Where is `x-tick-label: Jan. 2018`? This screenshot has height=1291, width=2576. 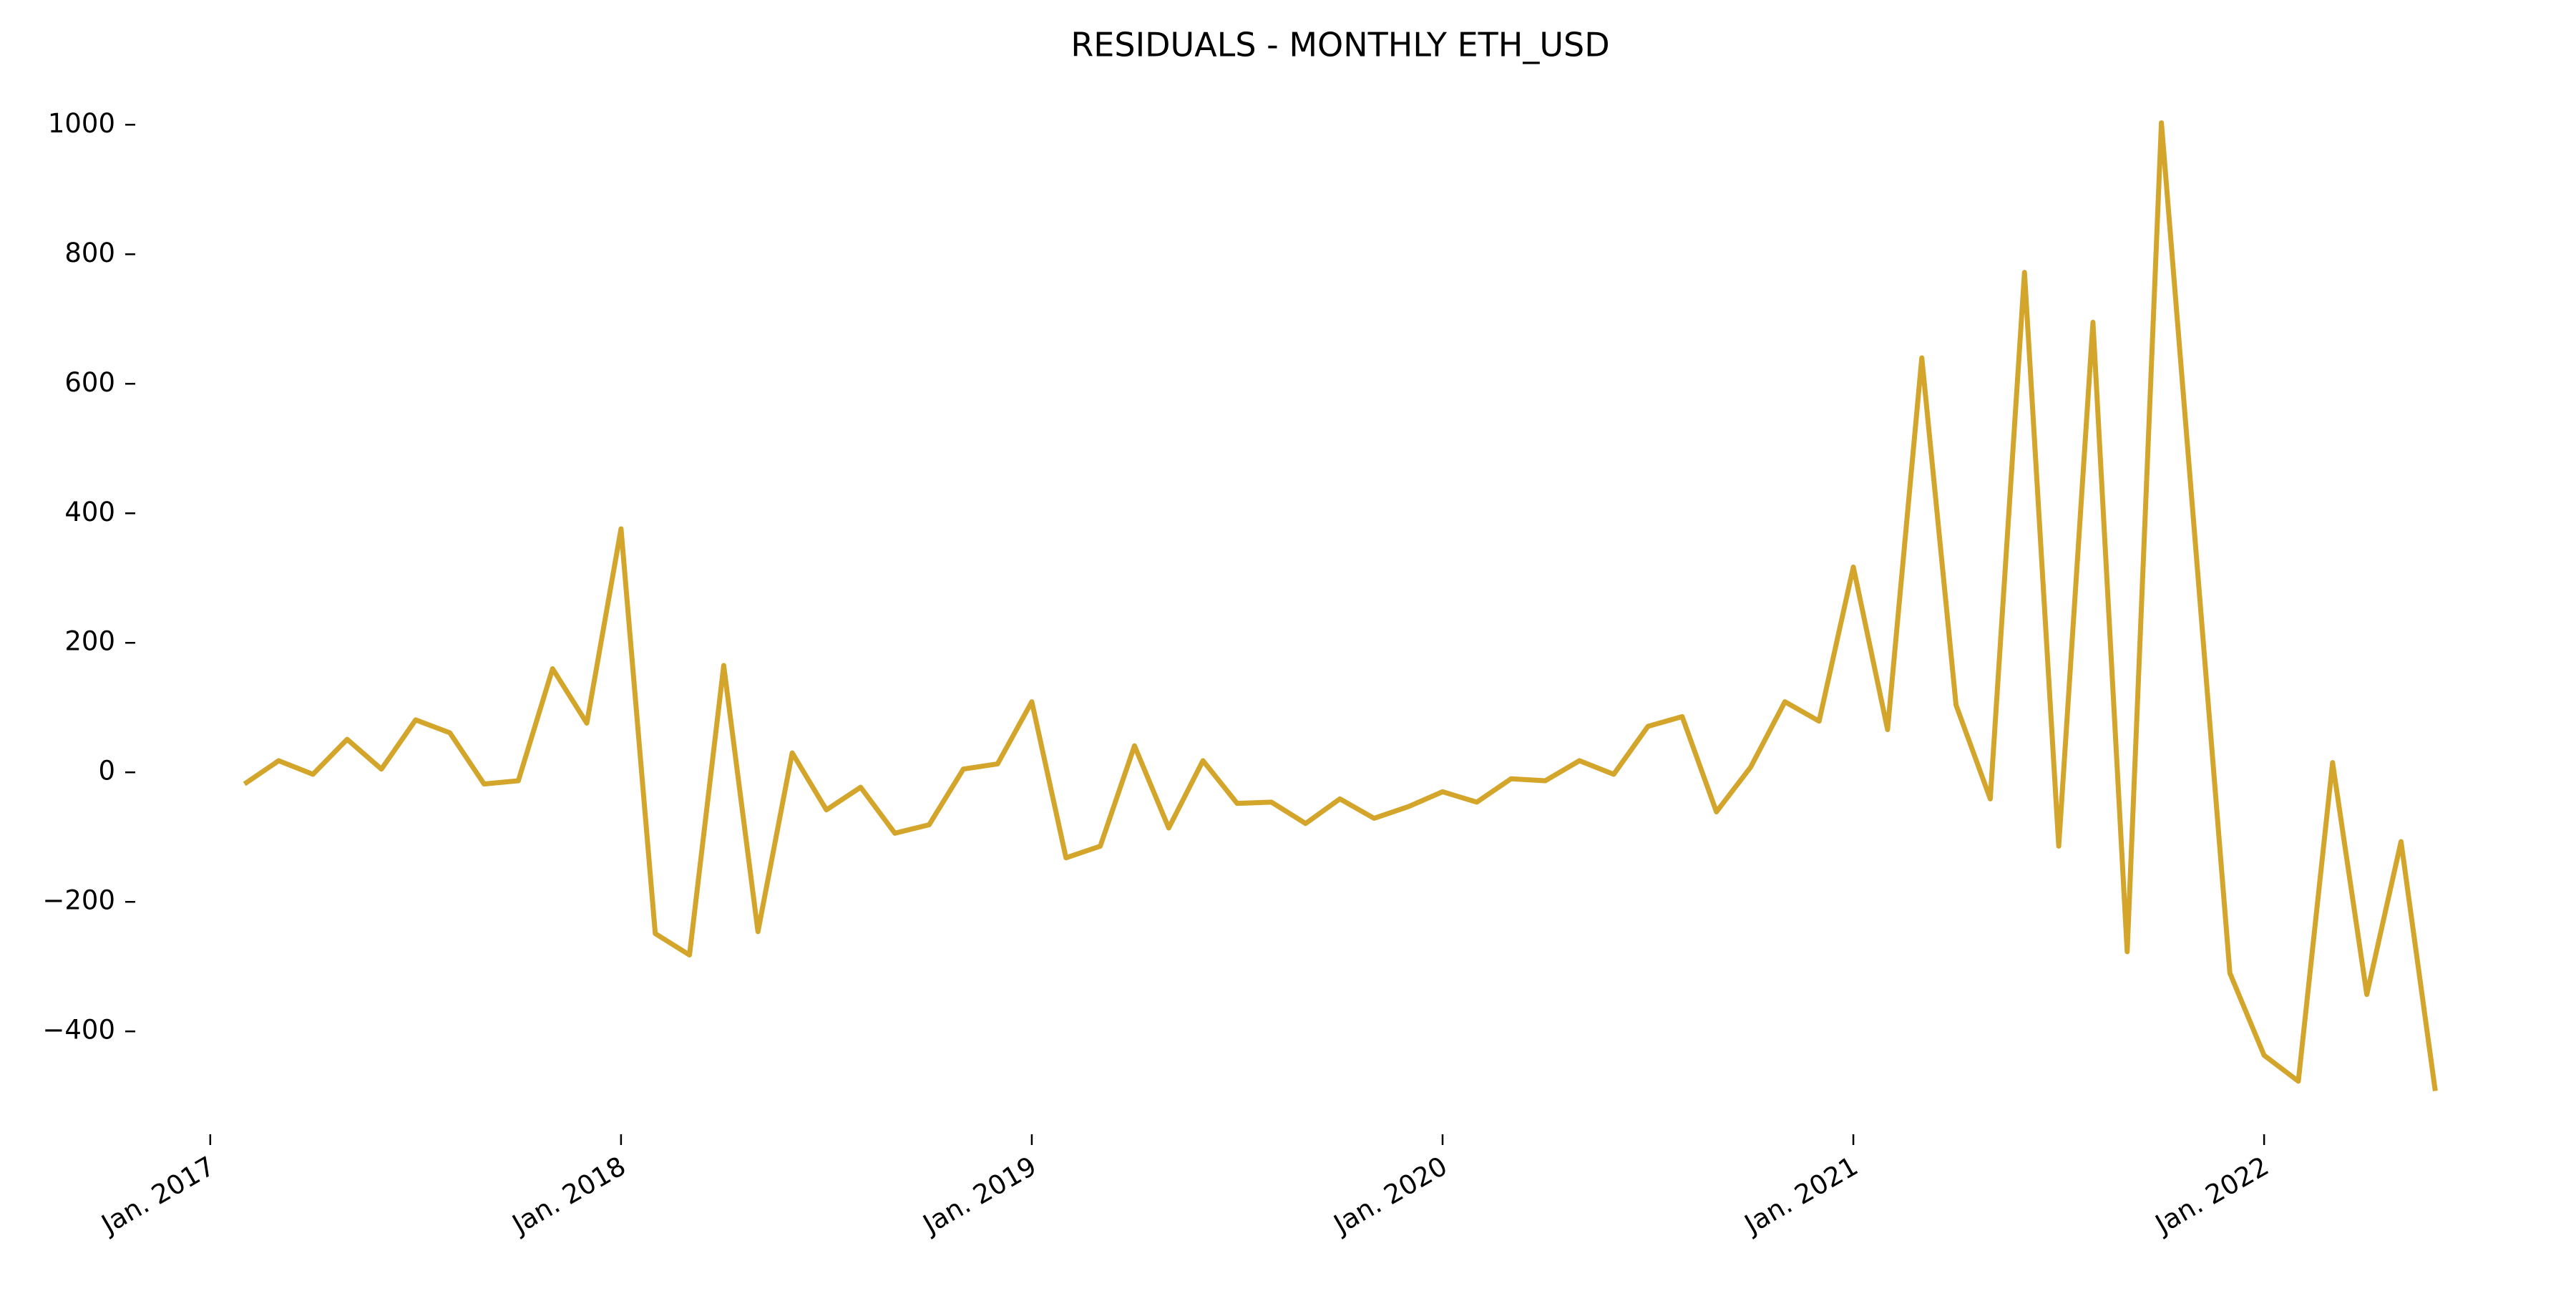
x-tick-label: Jan. 2018 is located at coordinates (568, 1196).